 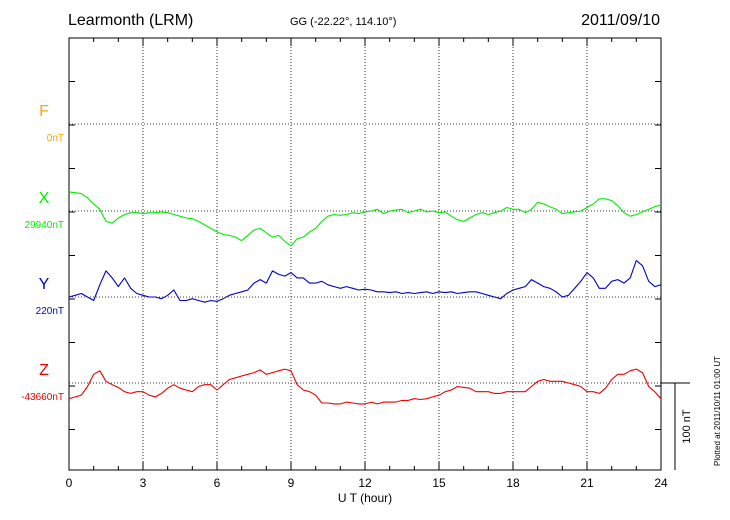 What do you see at coordinates (131, 20) in the screenshot?
I see `station-title: Learmonth (LRM)` at bounding box center [131, 20].